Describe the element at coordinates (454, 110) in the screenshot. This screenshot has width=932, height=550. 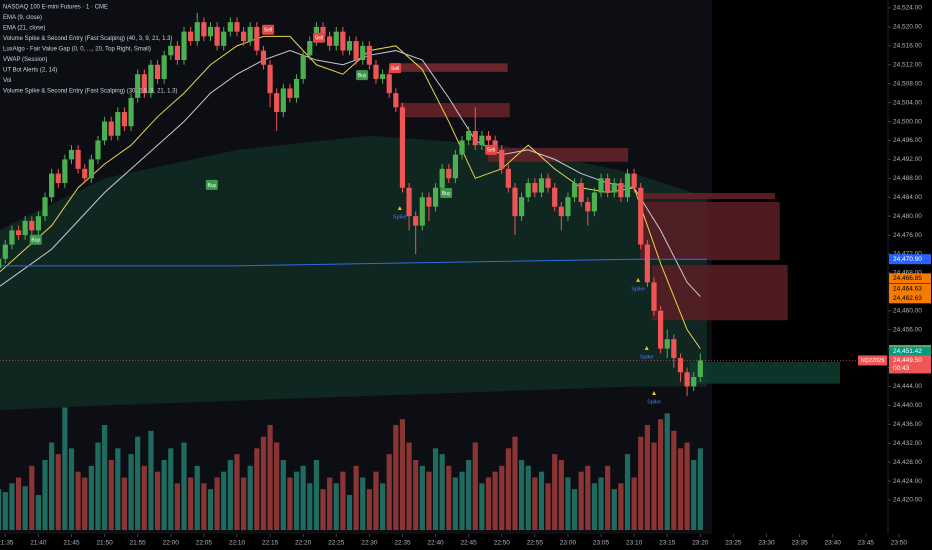
I see `fvg-box` at that location.